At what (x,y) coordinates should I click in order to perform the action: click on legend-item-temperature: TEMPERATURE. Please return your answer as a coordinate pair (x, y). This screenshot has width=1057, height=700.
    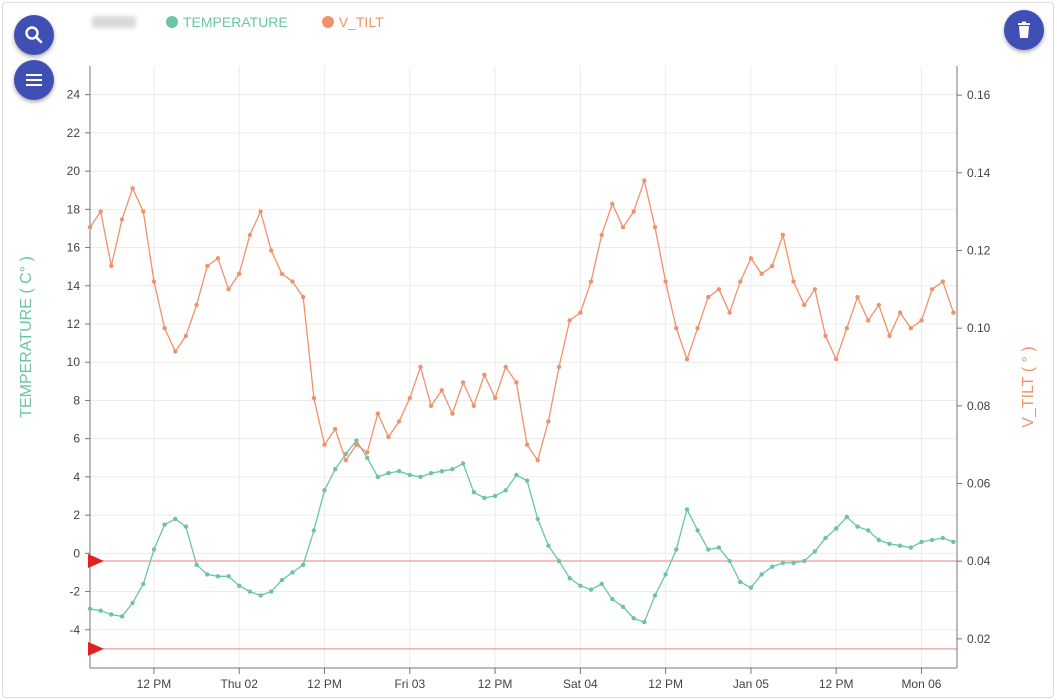
    Looking at the image, I should click on (227, 22).